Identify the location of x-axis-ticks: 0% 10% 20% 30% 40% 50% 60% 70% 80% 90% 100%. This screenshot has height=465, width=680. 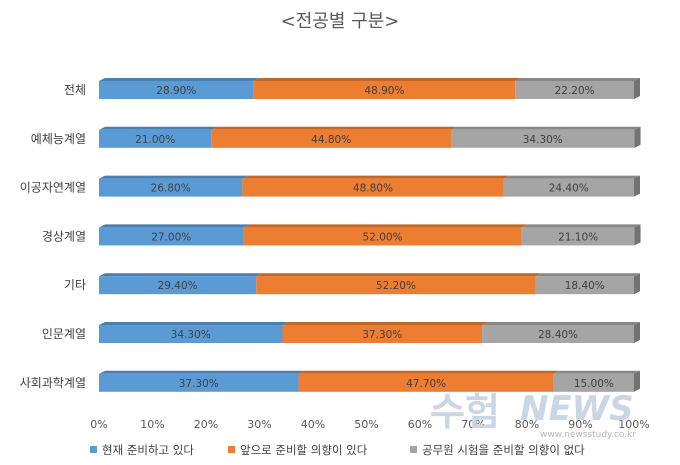
(369, 424).